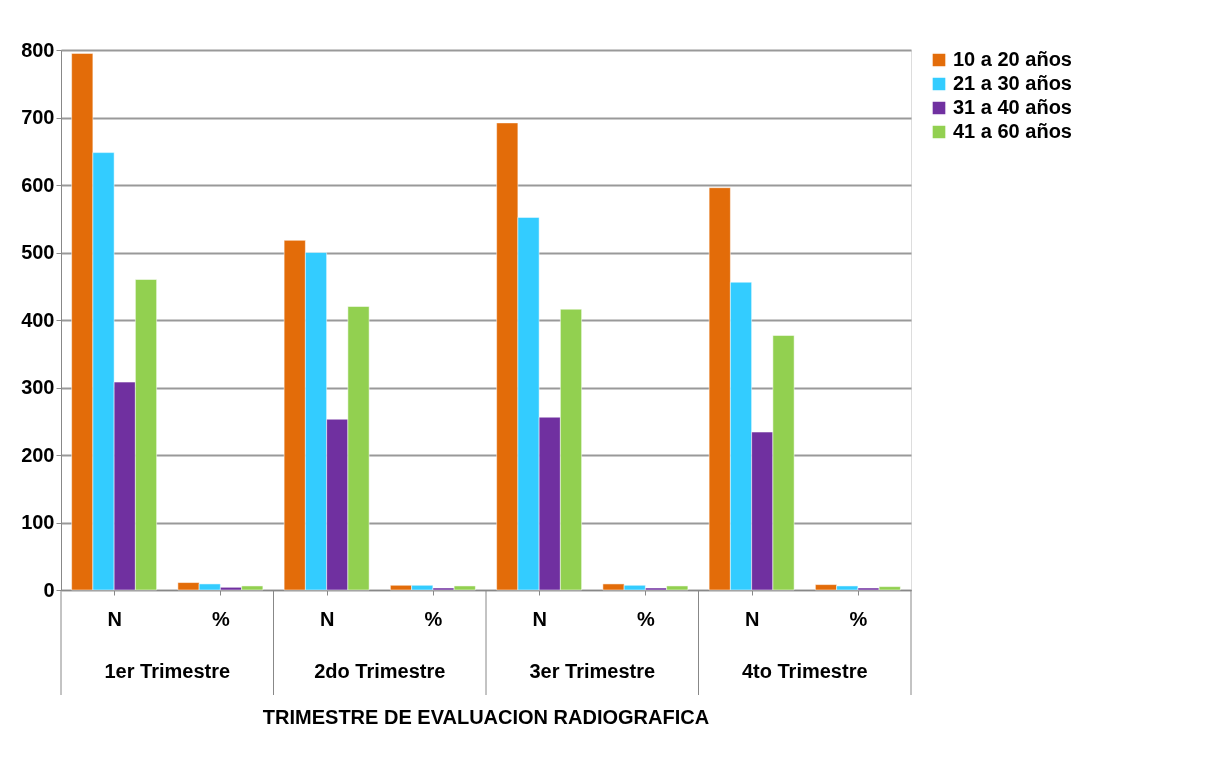 The width and height of the screenshot is (1219, 758). I want to click on legend-label: 10 a 20 años, so click(1012, 59).